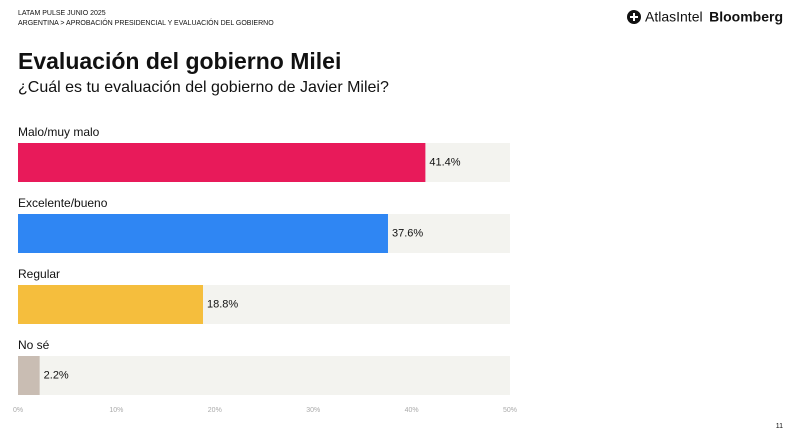 This screenshot has height=447, width=799. What do you see at coordinates (34, 345) in the screenshot?
I see `category-label: No sé` at bounding box center [34, 345].